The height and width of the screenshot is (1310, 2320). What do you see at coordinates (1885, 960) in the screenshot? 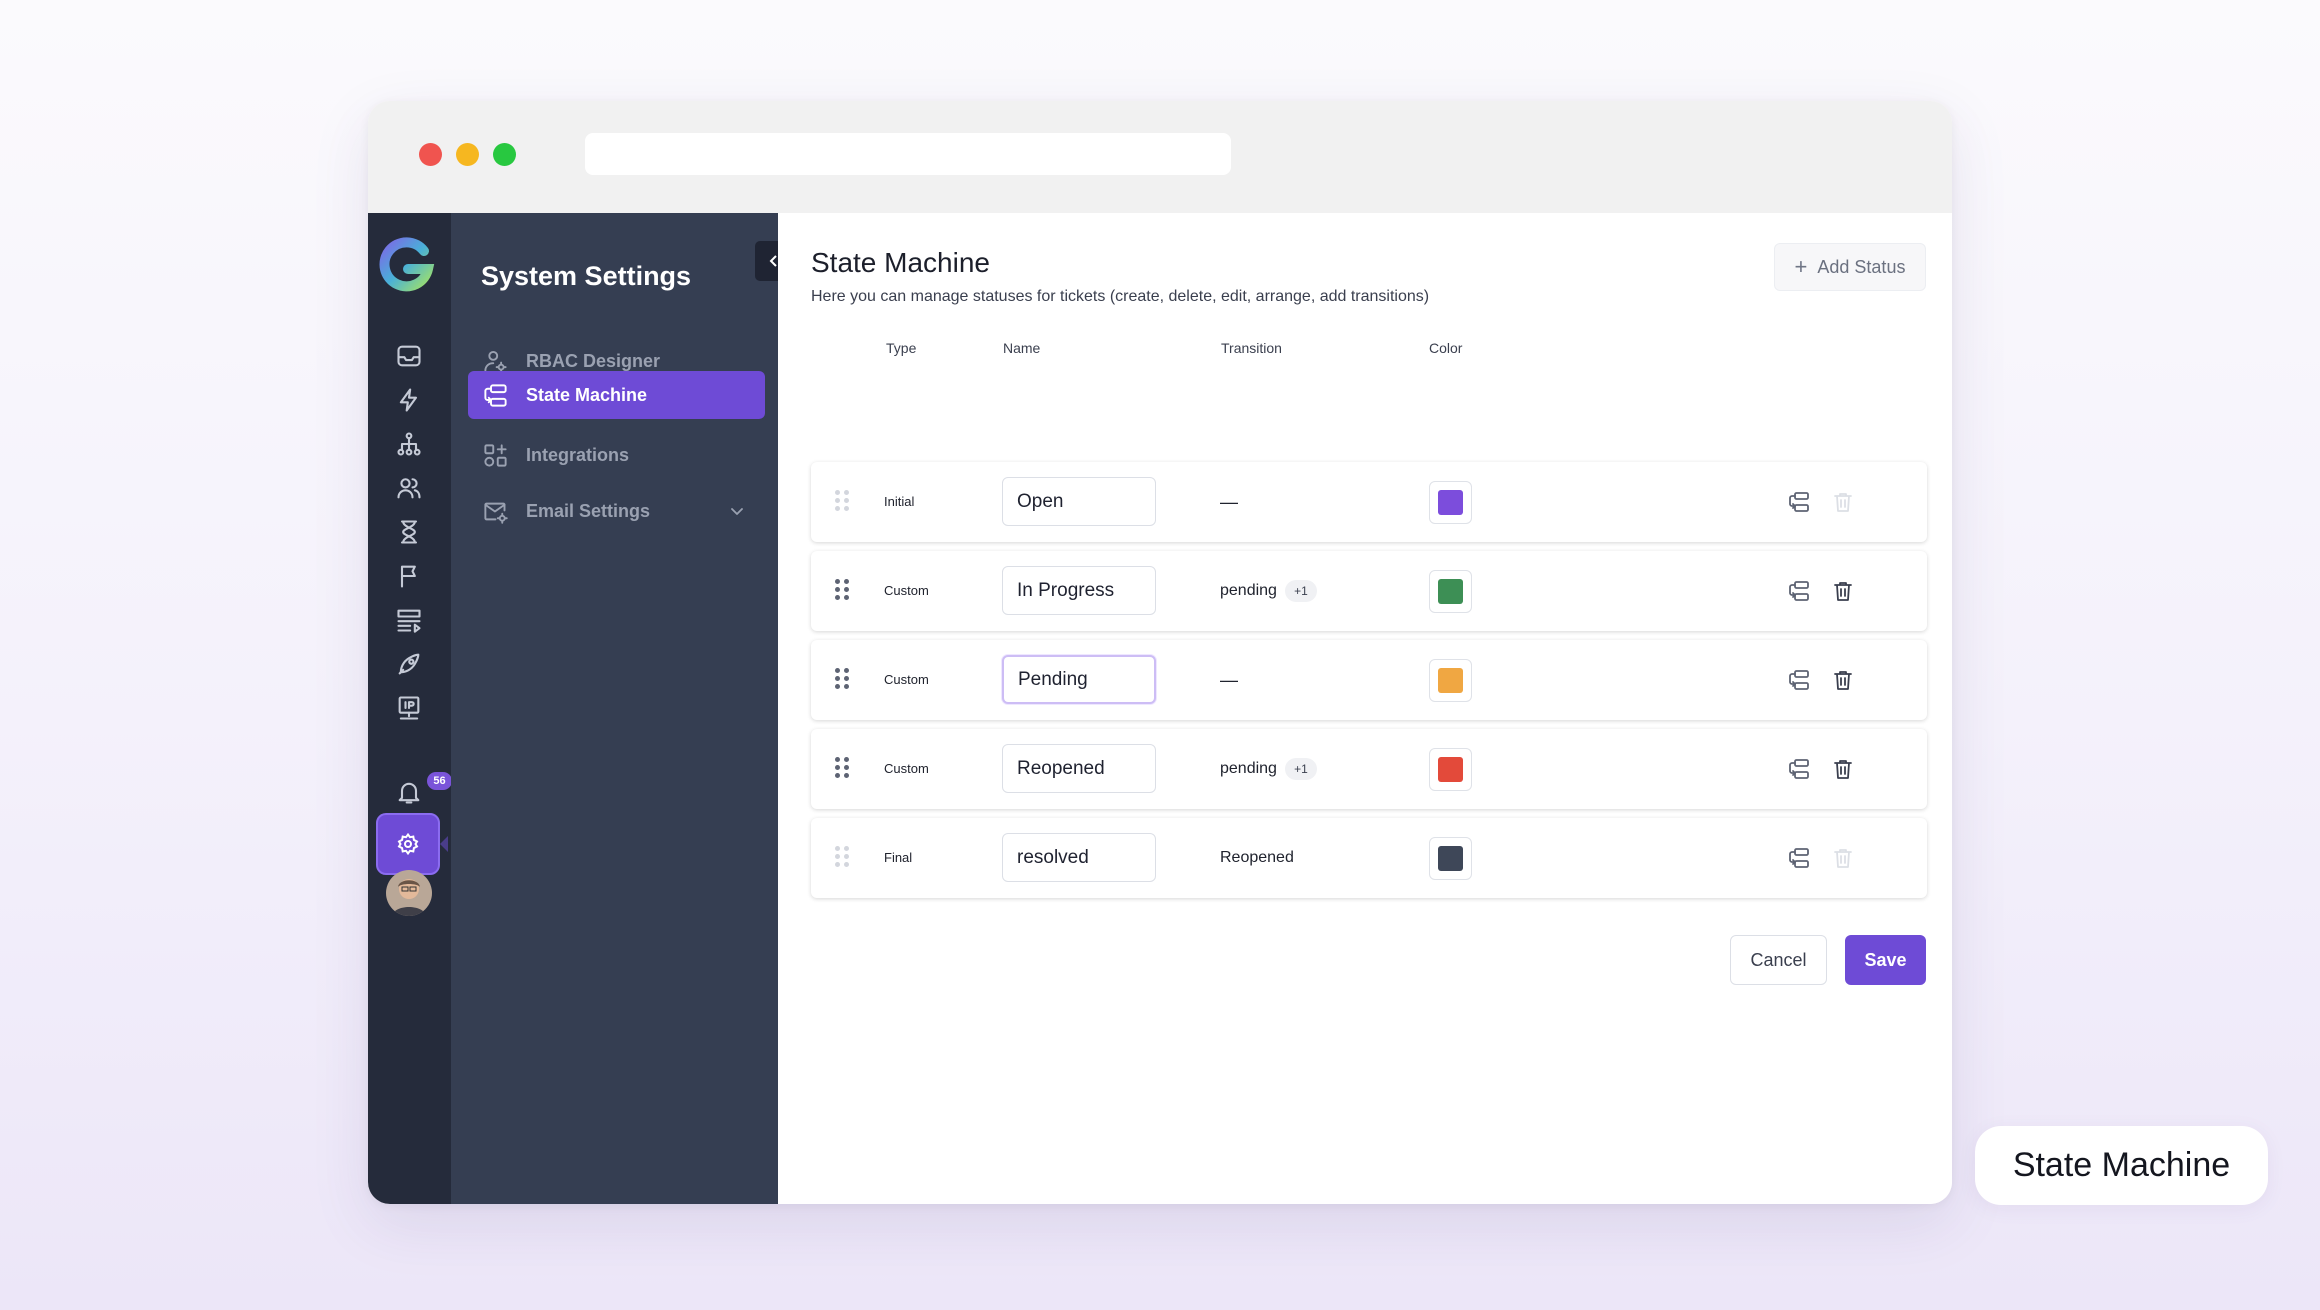
I see `save-button: Save` at bounding box center [1885, 960].